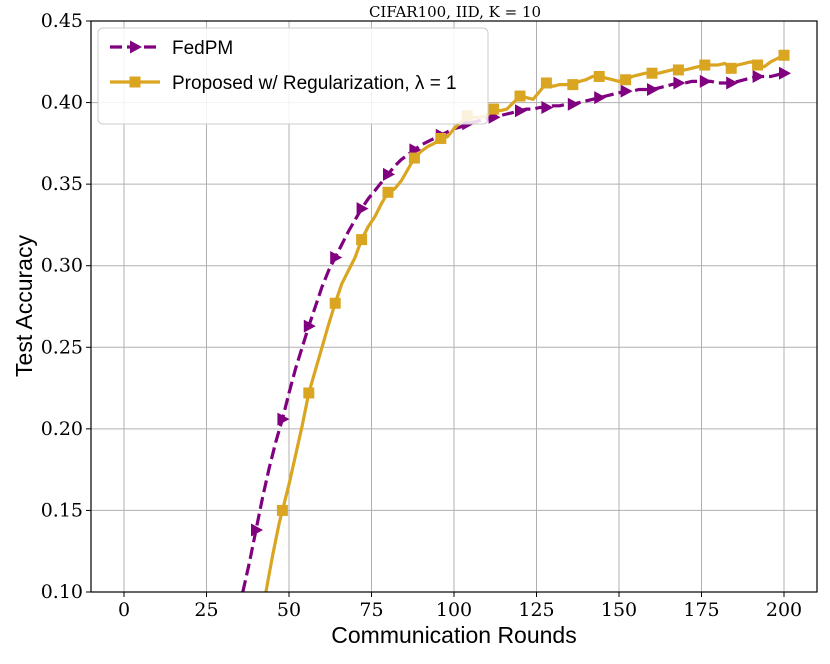 The height and width of the screenshot is (664, 830). I want to click on y-tick-label: 0.25, so click(62, 347).